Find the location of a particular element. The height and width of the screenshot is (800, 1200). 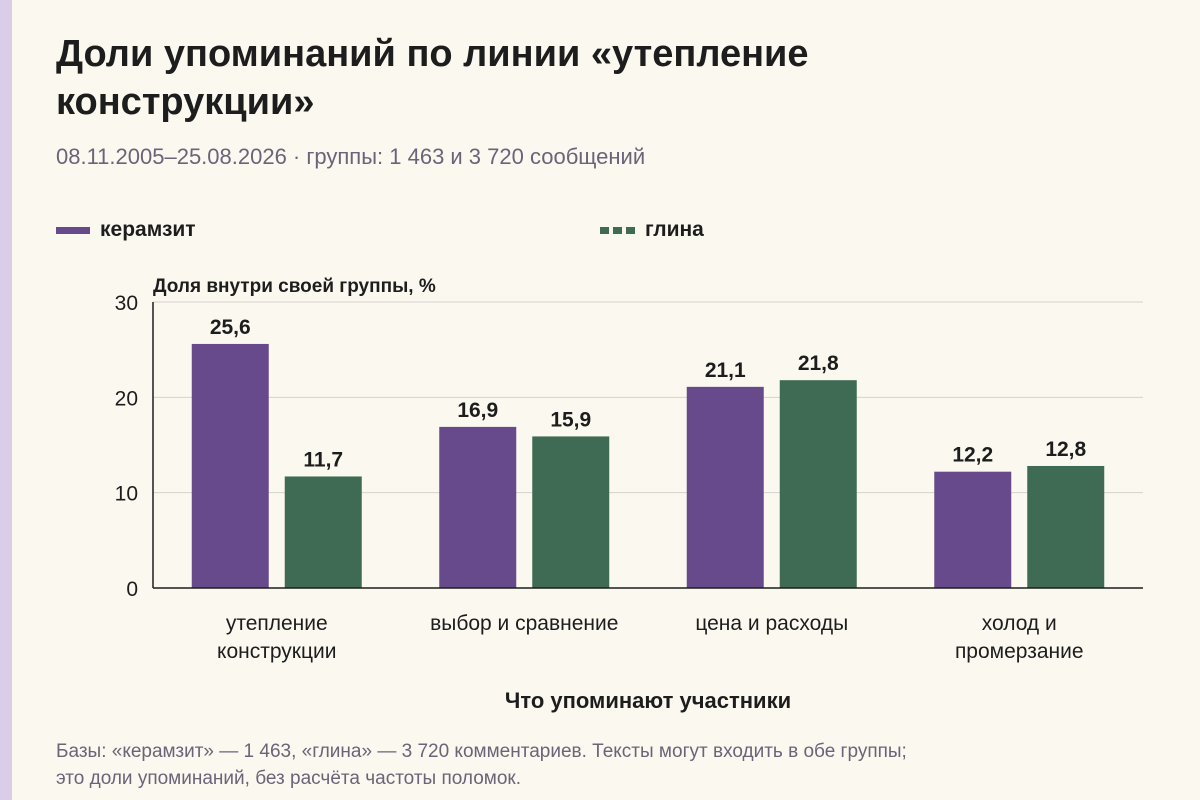

data-label: 11,7 is located at coordinates (323, 459).